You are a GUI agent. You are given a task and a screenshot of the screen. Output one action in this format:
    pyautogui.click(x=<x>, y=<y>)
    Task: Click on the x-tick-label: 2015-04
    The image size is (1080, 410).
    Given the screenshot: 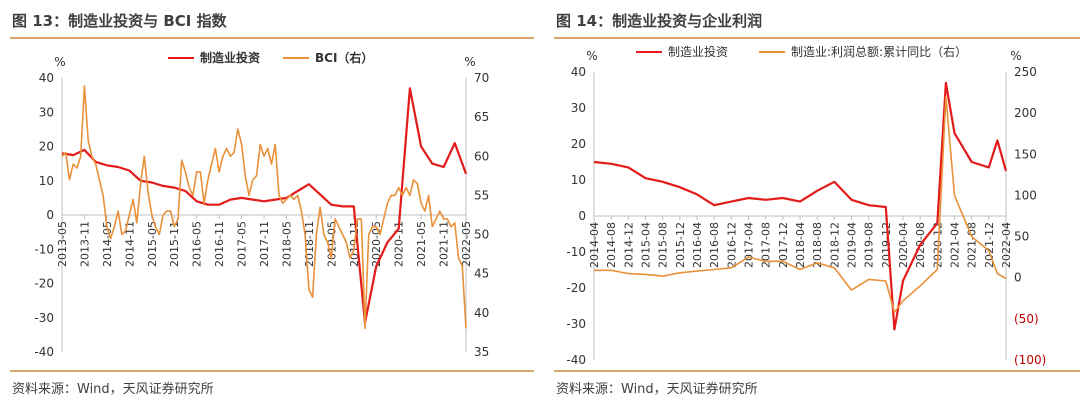 What is the action you would take?
    pyautogui.click(x=646, y=245)
    